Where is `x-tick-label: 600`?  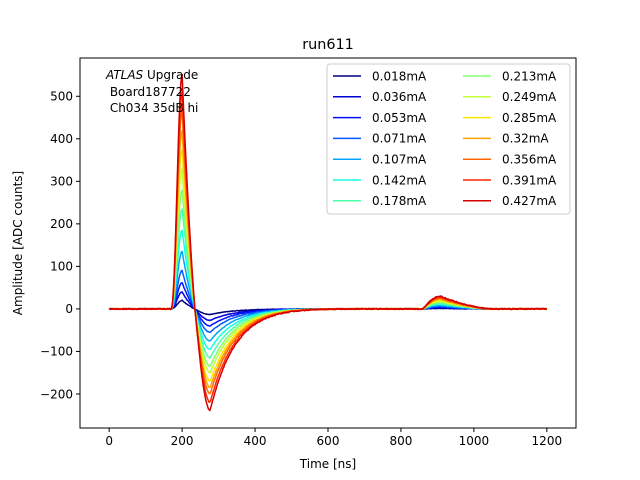
x-tick-label: 600 is located at coordinates (328, 441).